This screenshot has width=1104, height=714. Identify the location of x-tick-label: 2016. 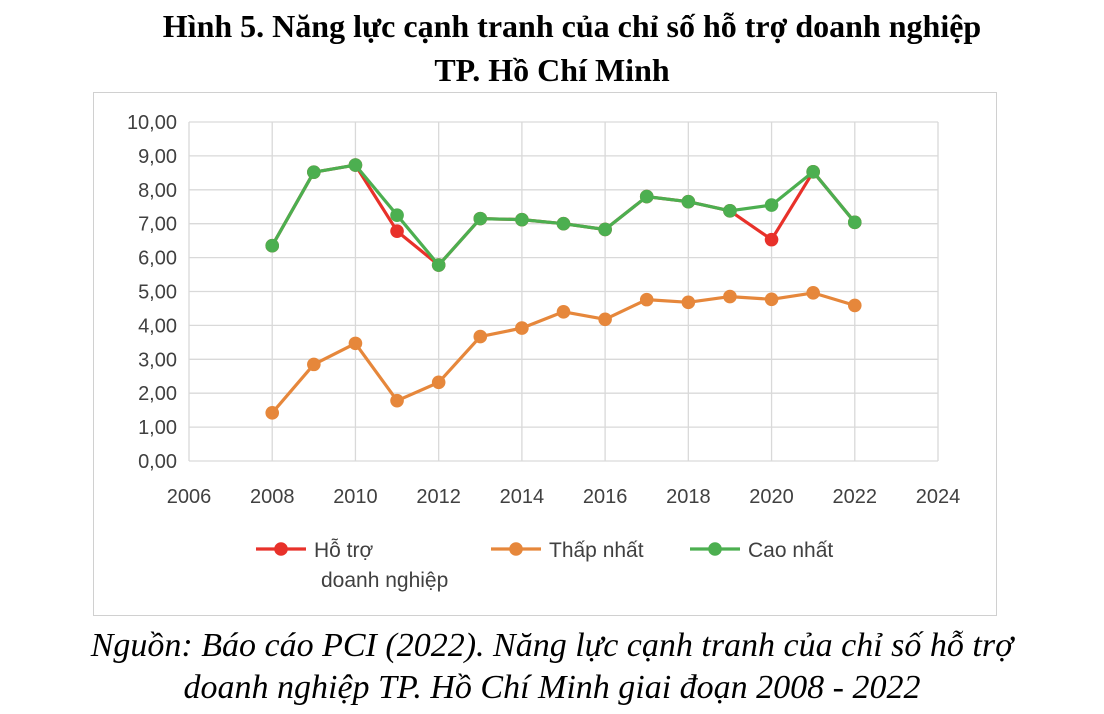
(605, 497).